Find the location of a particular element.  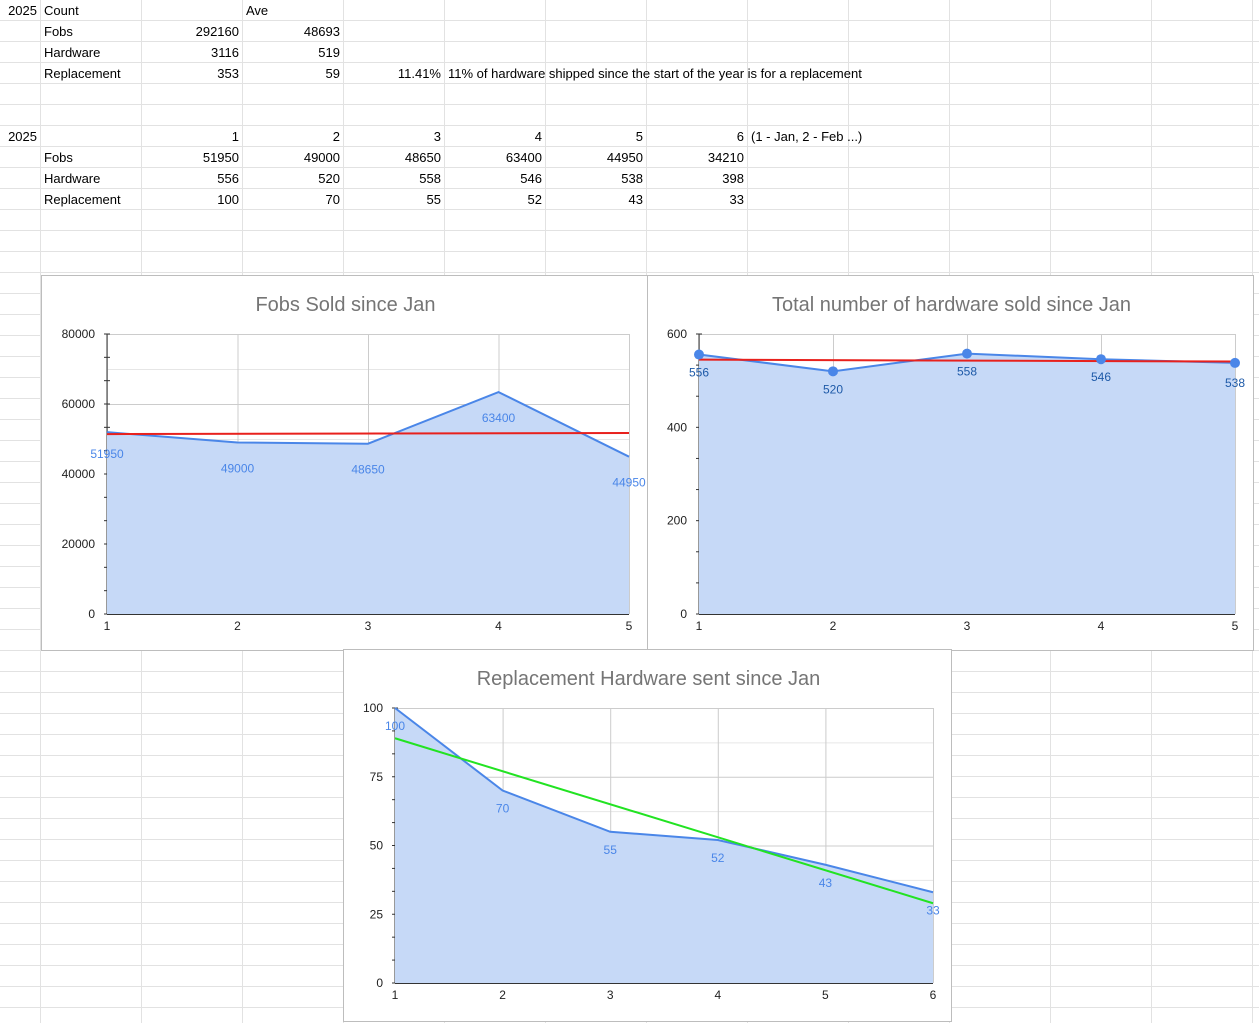

fobs-data-label: 51950 is located at coordinates (107, 454).